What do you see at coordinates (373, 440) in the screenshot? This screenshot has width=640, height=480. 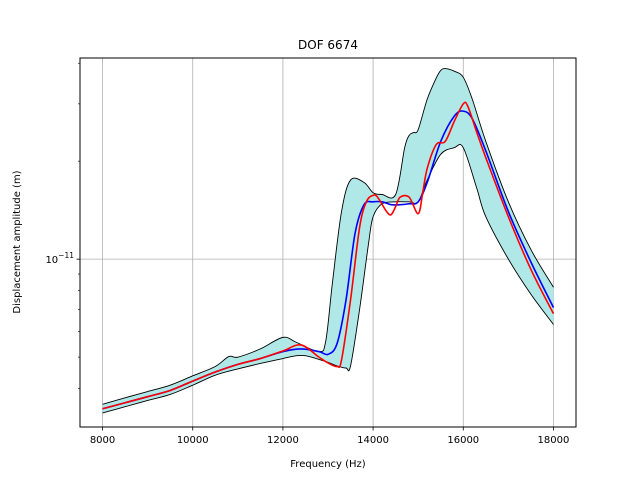 I see `x-tick-label: 14000` at bounding box center [373, 440].